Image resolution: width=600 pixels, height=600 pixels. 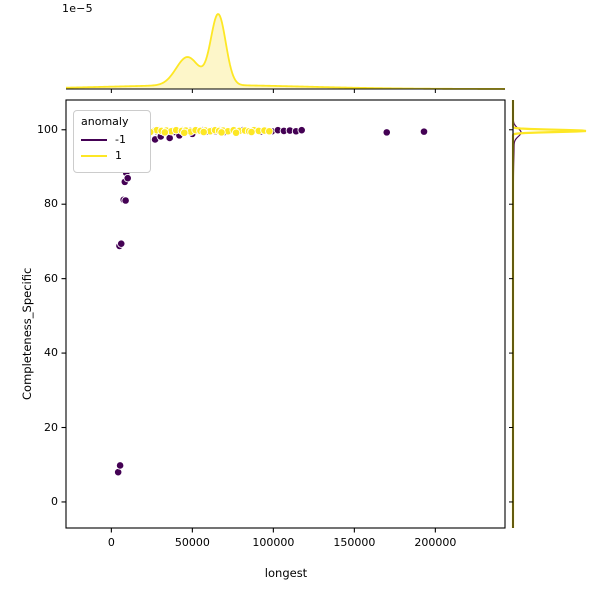 I want to click on legend: anomaly -1 1, so click(x=112, y=141).